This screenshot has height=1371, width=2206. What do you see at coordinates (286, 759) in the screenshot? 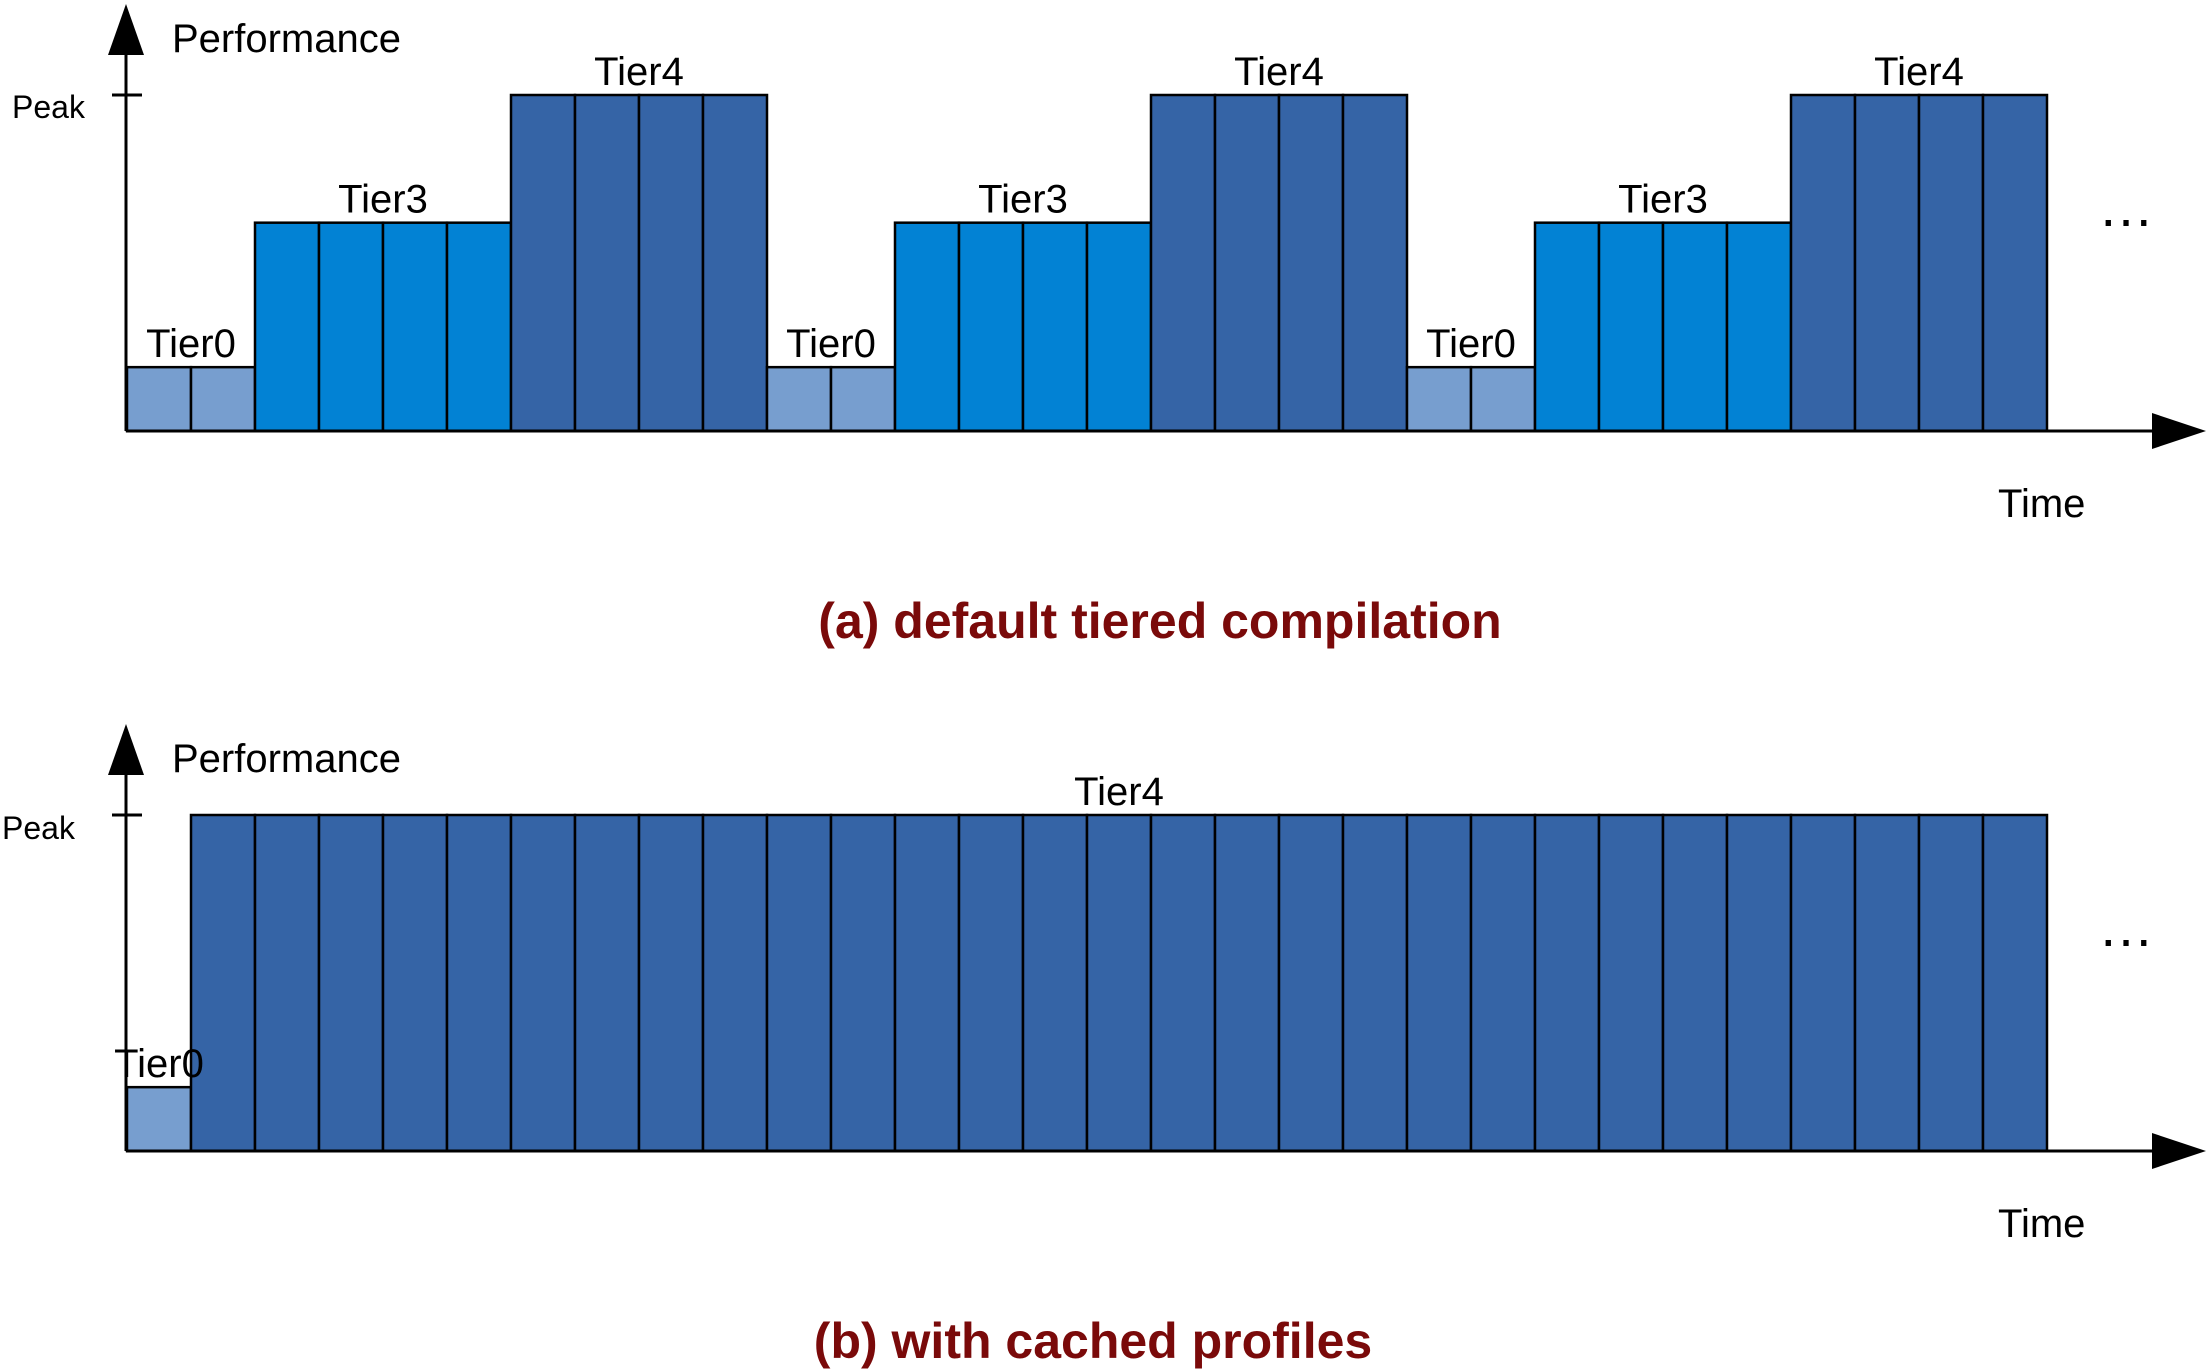
I see `panel-b-y-axis-label: Performance` at bounding box center [286, 759].